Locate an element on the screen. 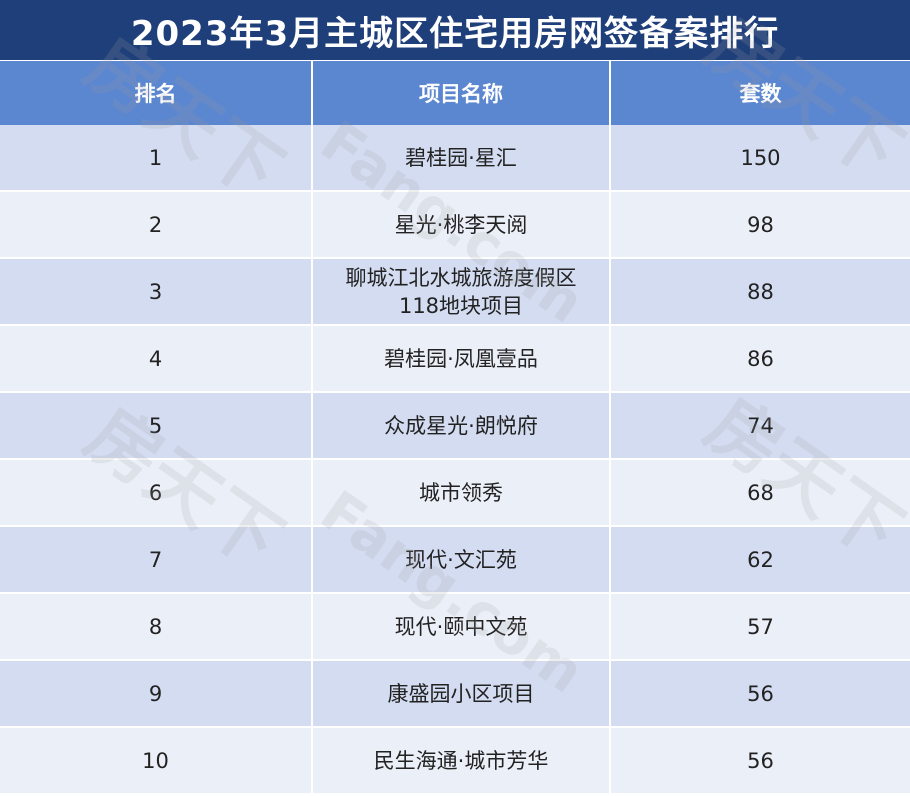  table-row: 7 现代·文汇苑 62 is located at coordinates (455, 560).